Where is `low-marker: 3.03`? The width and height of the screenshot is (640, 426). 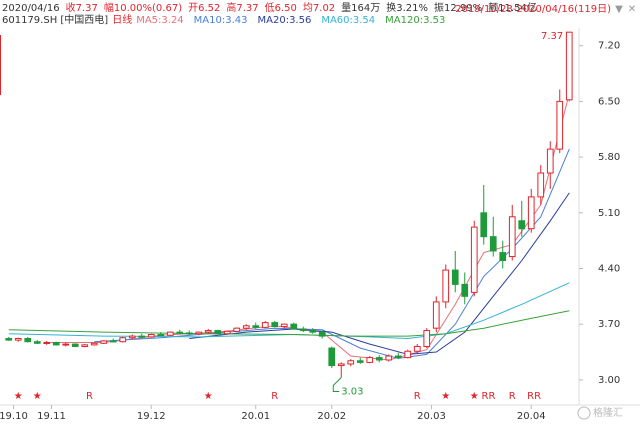 low-marker: 3.03 is located at coordinates (352, 391).